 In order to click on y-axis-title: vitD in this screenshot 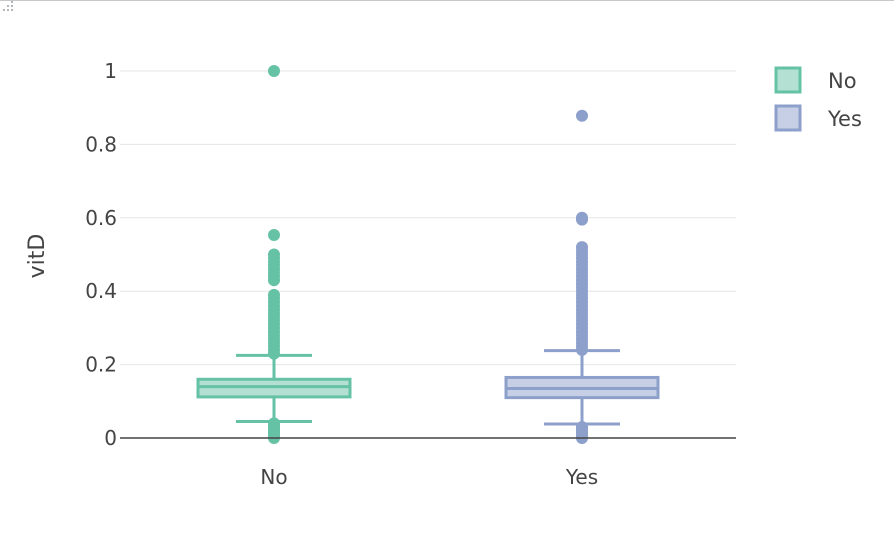, I will do `click(37, 256)`.